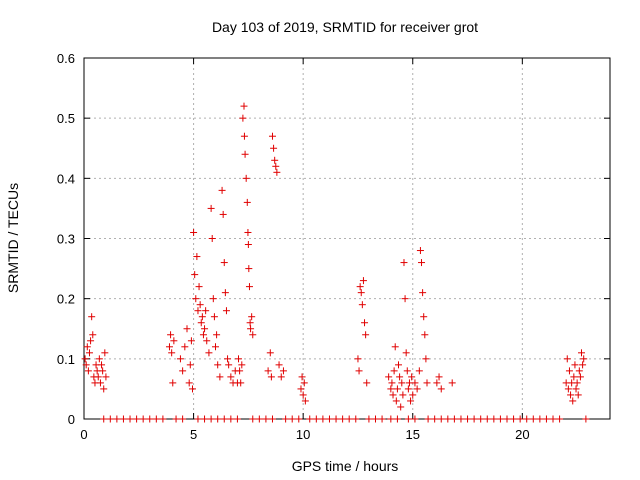  What do you see at coordinates (303, 434) in the screenshot?
I see `x-tick-label: 10` at bounding box center [303, 434].